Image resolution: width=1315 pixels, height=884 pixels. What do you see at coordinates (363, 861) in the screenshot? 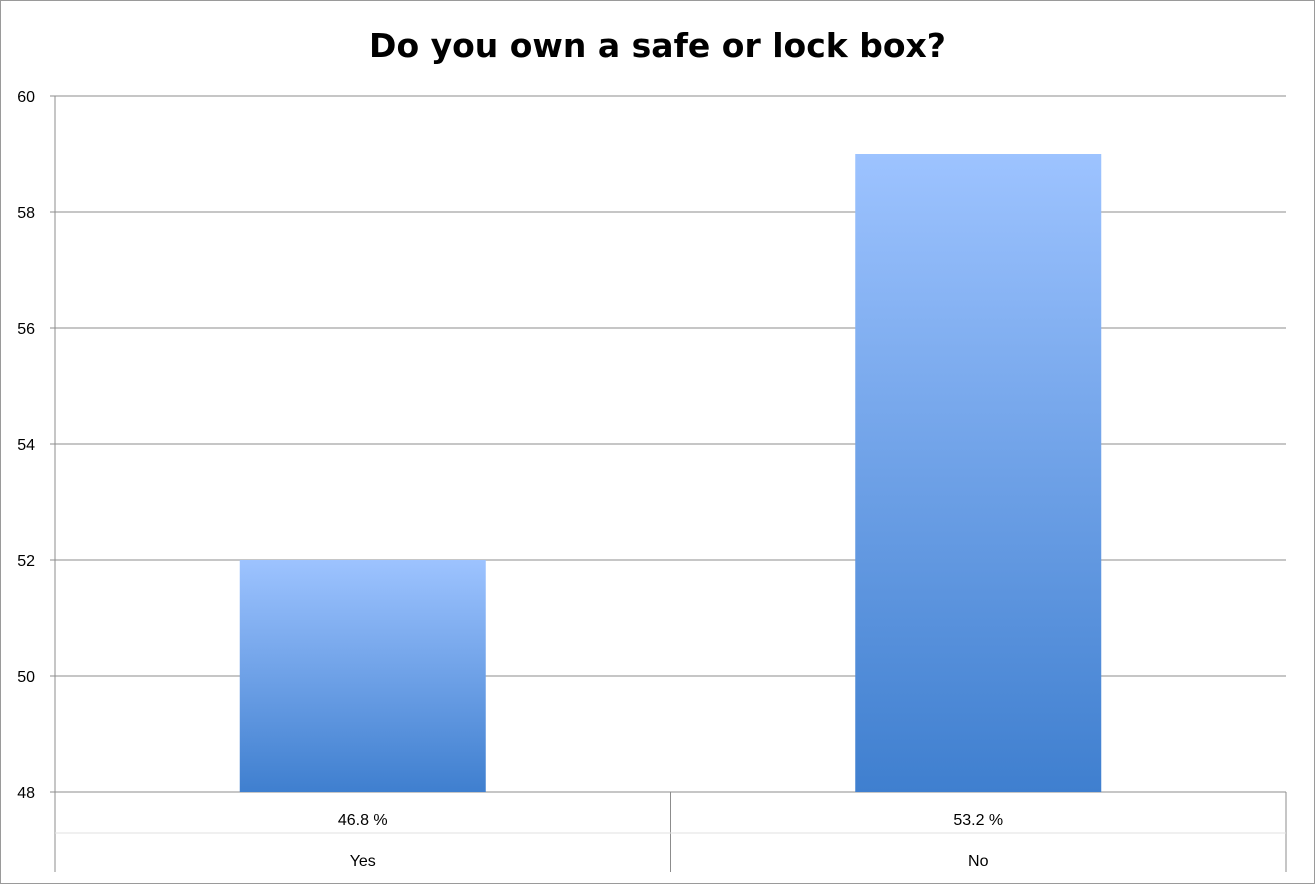
I see `category-label-yes: Yes` at bounding box center [363, 861].